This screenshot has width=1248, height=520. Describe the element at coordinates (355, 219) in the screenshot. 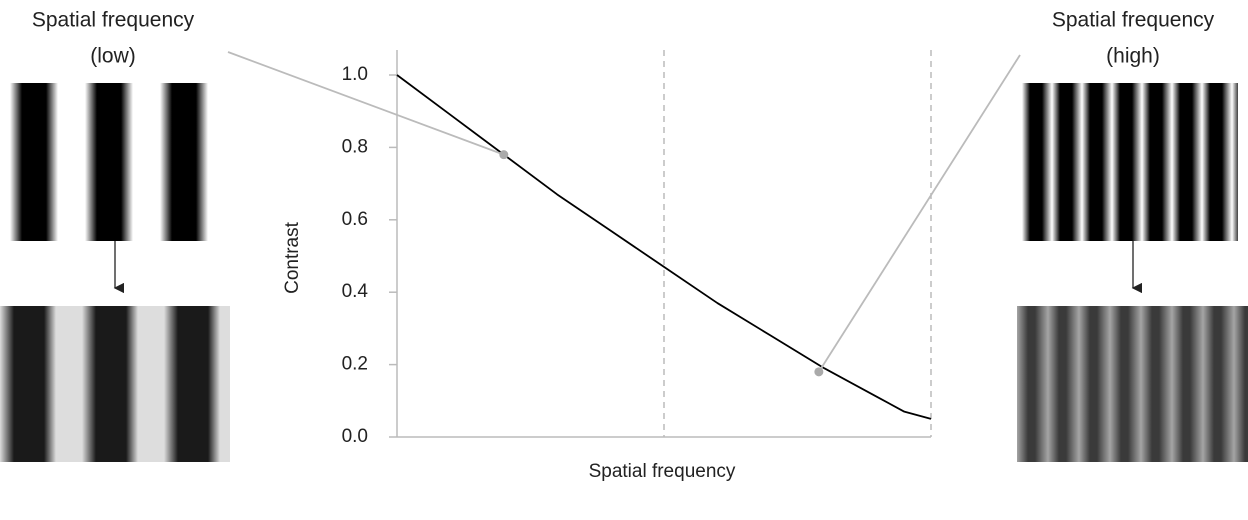

I see `y-tick-label: 0.6` at that location.